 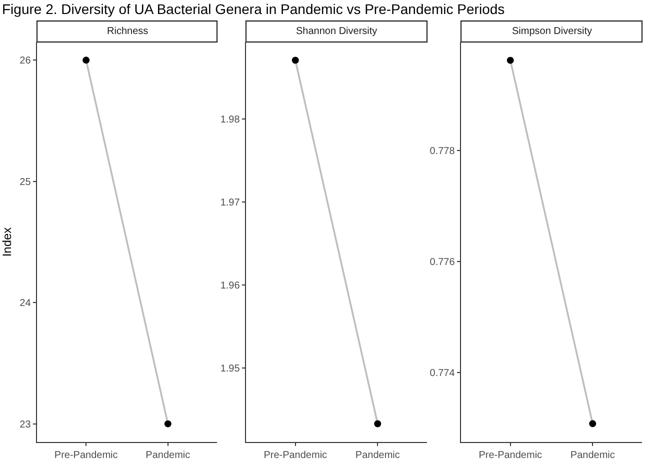 I want to click on y-tick-label: 1.98, so click(x=230, y=120).